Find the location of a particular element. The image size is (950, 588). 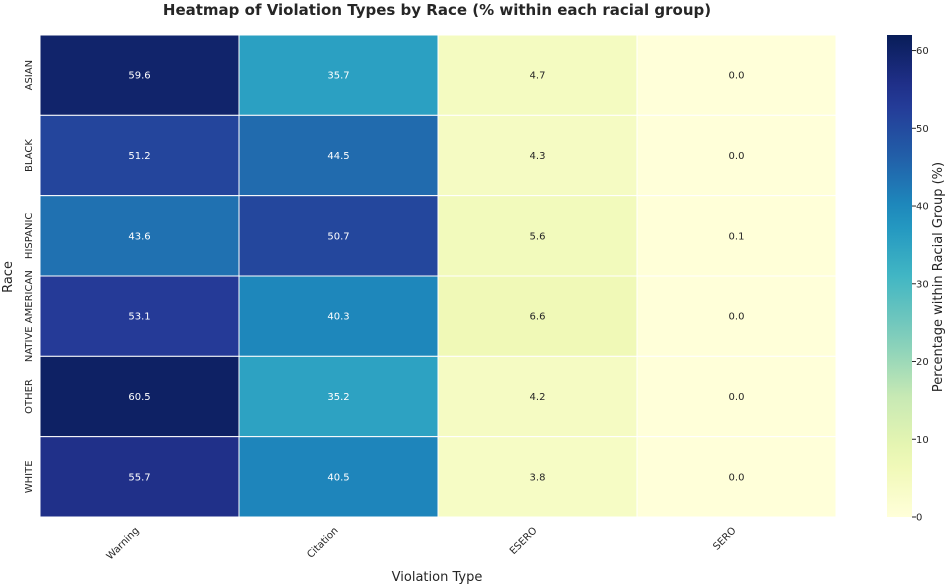

cell-value-label: 4.2 is located at coordinates (538, 397).